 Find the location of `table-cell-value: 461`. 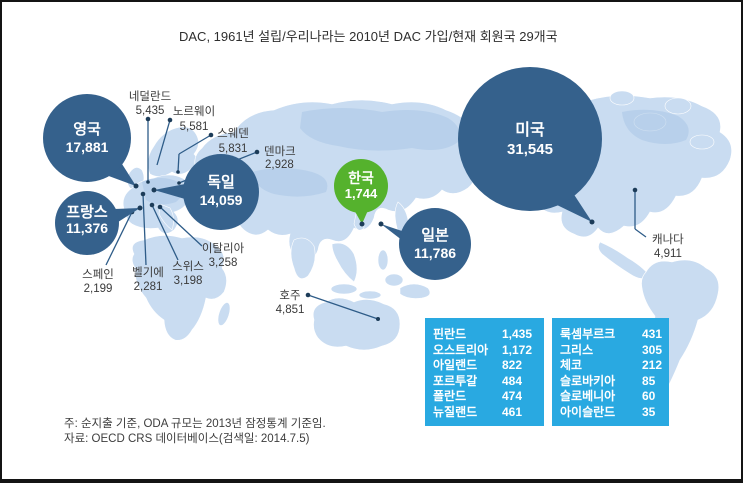

table-cell-value: 461 is located at coordinates (512, 411).